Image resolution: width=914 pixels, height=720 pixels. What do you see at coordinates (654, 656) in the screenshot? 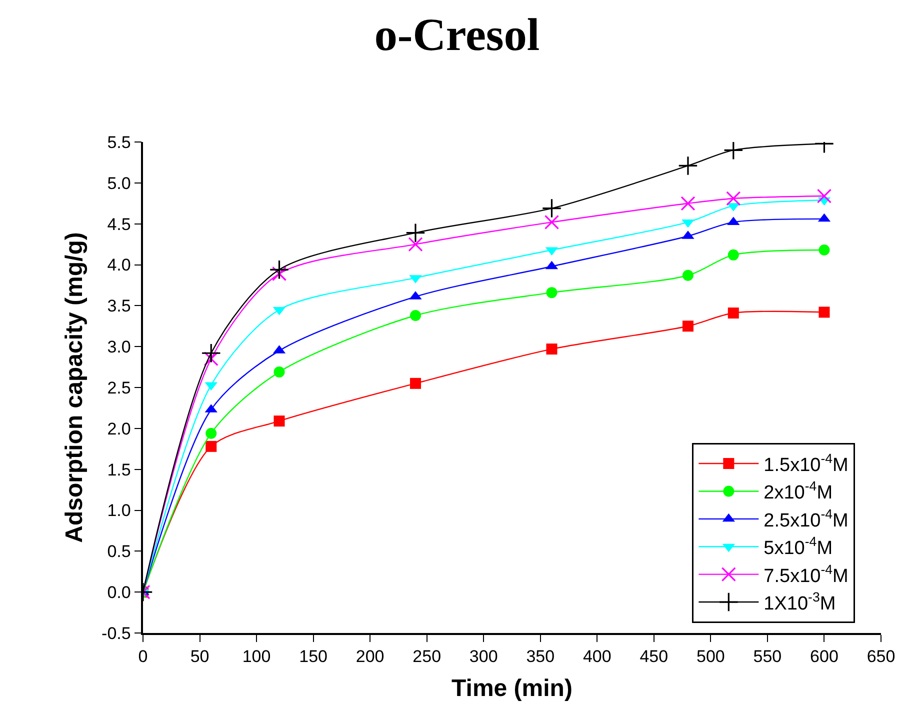
I see `x-tick-label: 450` at bounding box center [654, 656].